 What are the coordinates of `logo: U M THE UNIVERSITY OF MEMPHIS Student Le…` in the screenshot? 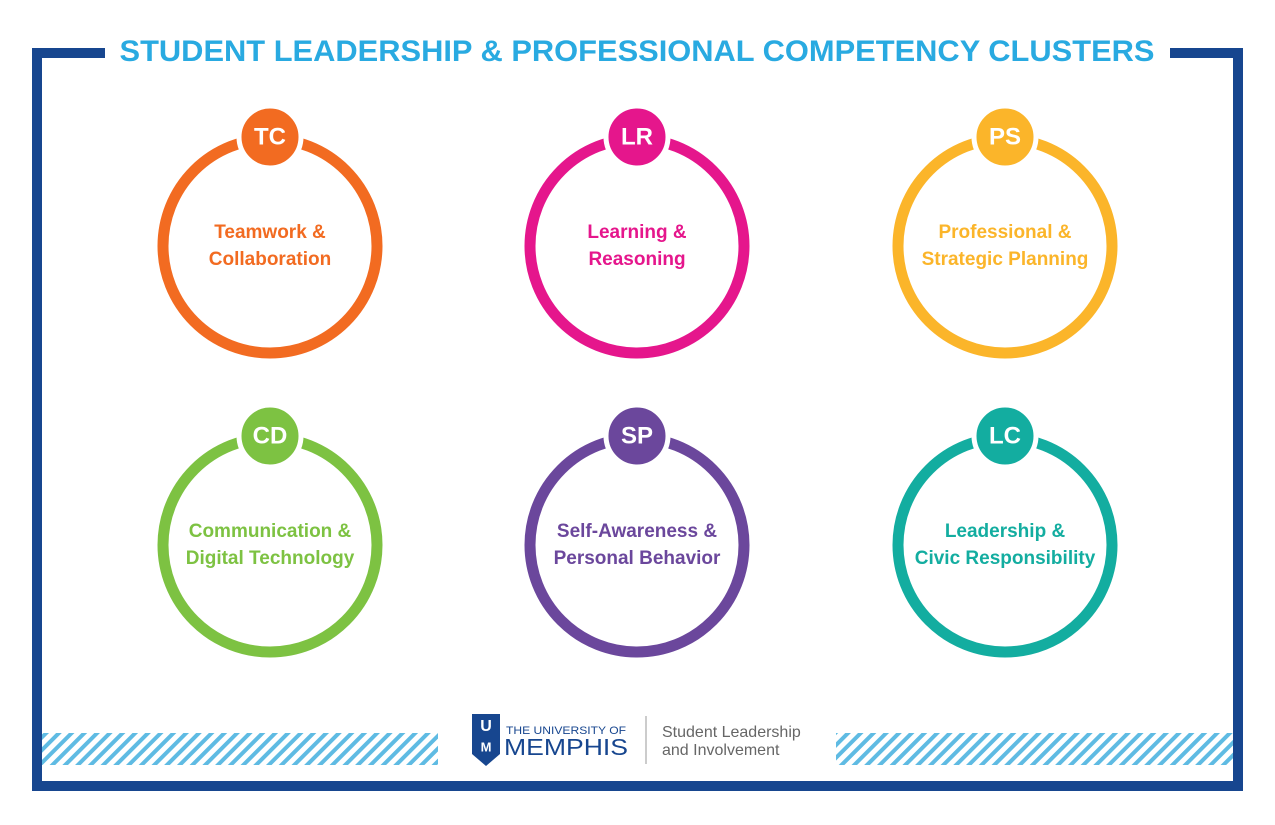 It's located at (636, 740).